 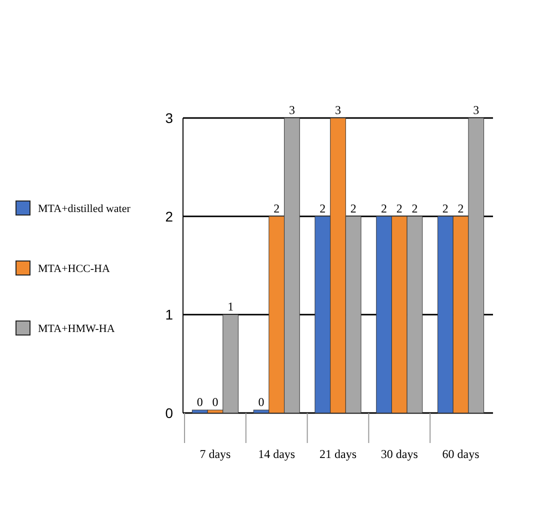 I want to click on x-tick-label: 21 days, so click(x=338, y=454).